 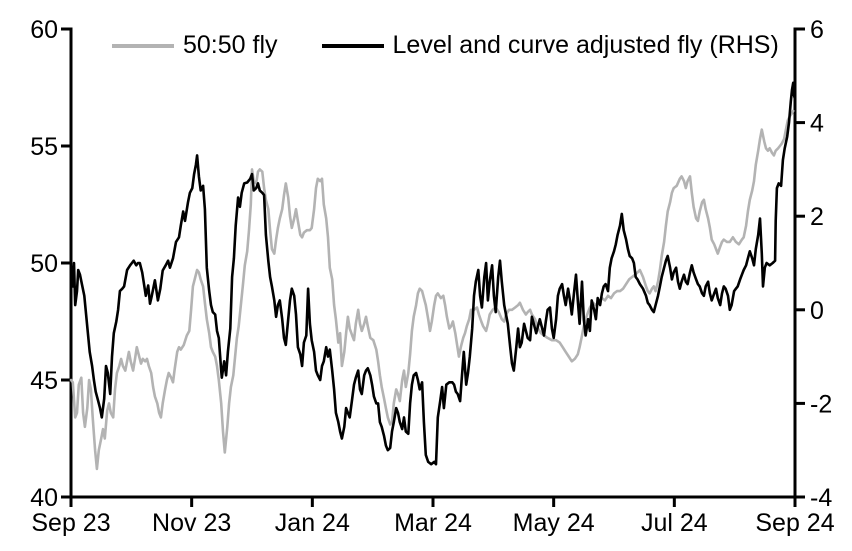 What do you see at coordinates (44, 498) in the screenshot?
I see `left-axis-tick-label: 40` at bounding box center [44, 498].